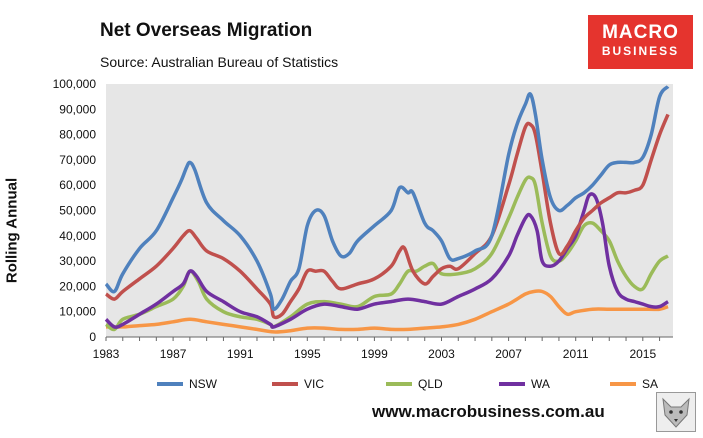 The width and height of the screenshot is (703, 438). Describe the element at coordinates (650, 384) in the screenshot. I see `legend-label: SA` at that location.